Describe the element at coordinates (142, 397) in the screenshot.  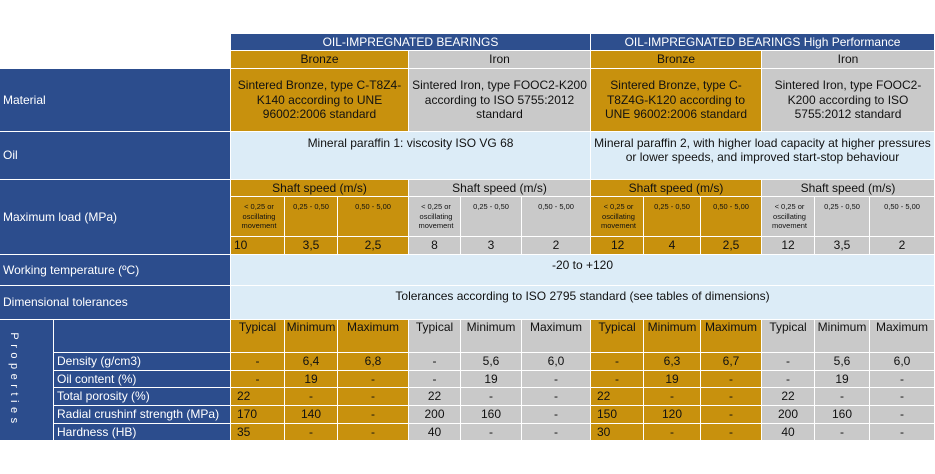
I see `property-label: Total porosity (%)` at that location.